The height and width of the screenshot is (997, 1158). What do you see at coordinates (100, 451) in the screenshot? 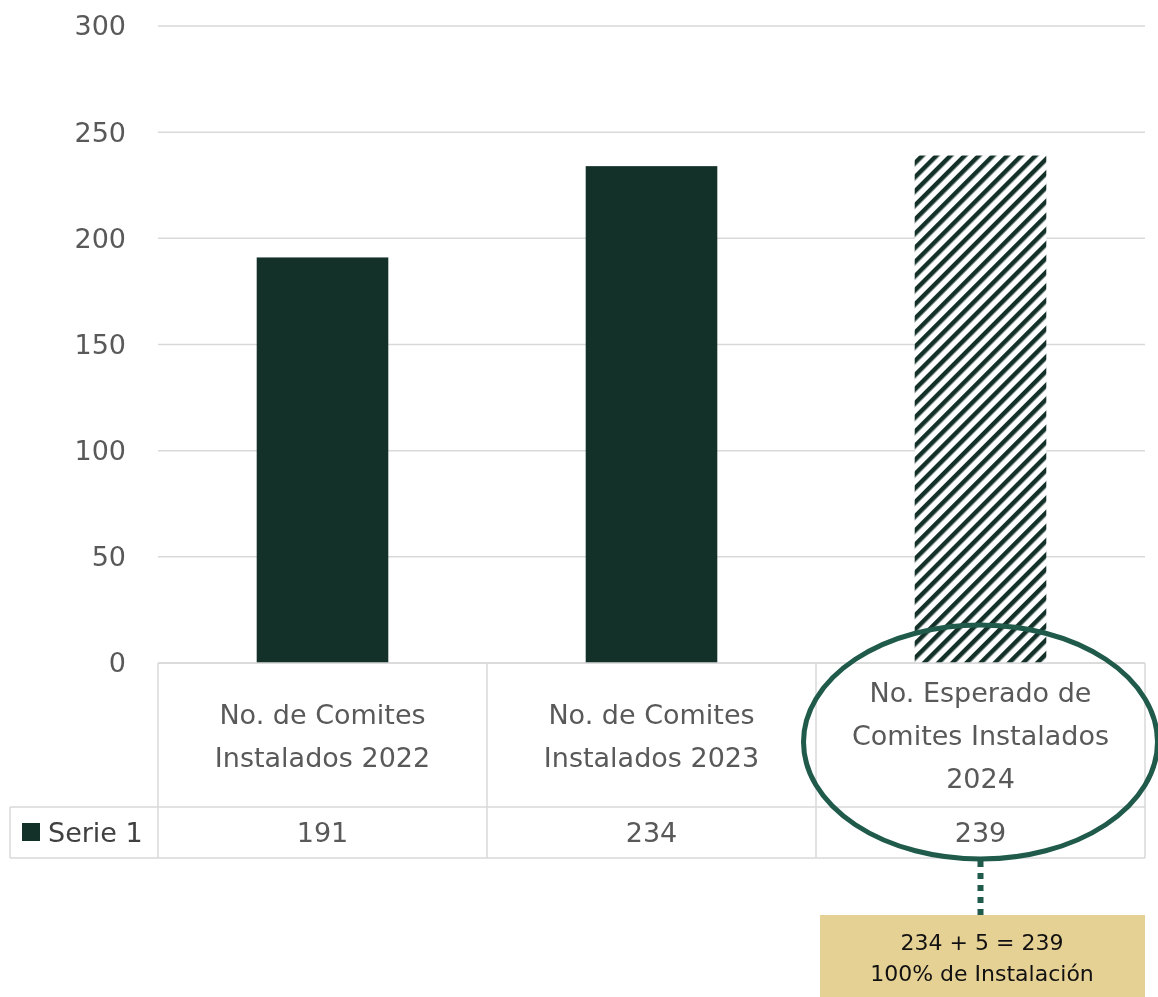
I see `y-tick-label: 100` at bounding box center [100, 451].